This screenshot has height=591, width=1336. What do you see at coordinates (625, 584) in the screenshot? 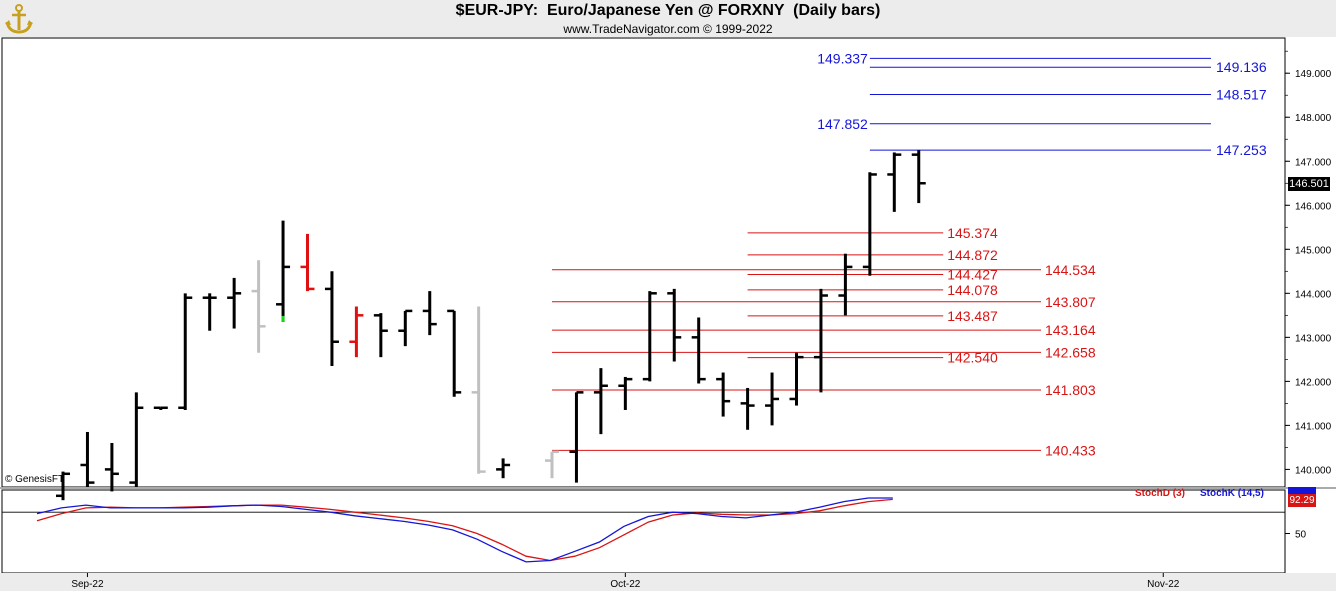
I see `x-tick-label: Oct-22` at bounding box center [625, 584].